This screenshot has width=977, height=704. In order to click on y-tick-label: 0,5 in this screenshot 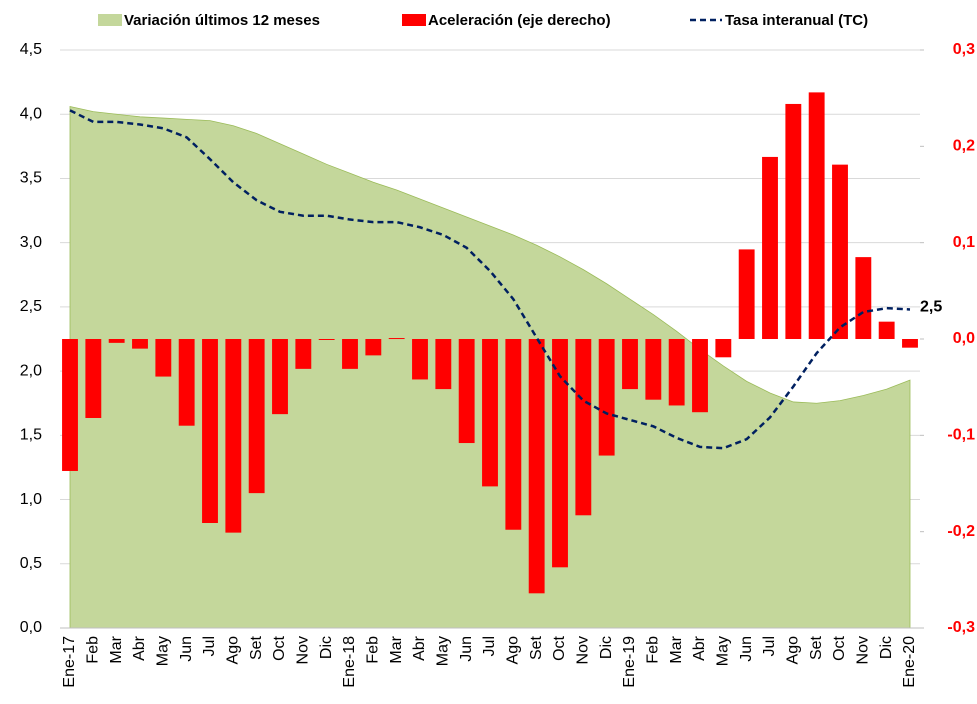, I will do `click(31, 563)`.